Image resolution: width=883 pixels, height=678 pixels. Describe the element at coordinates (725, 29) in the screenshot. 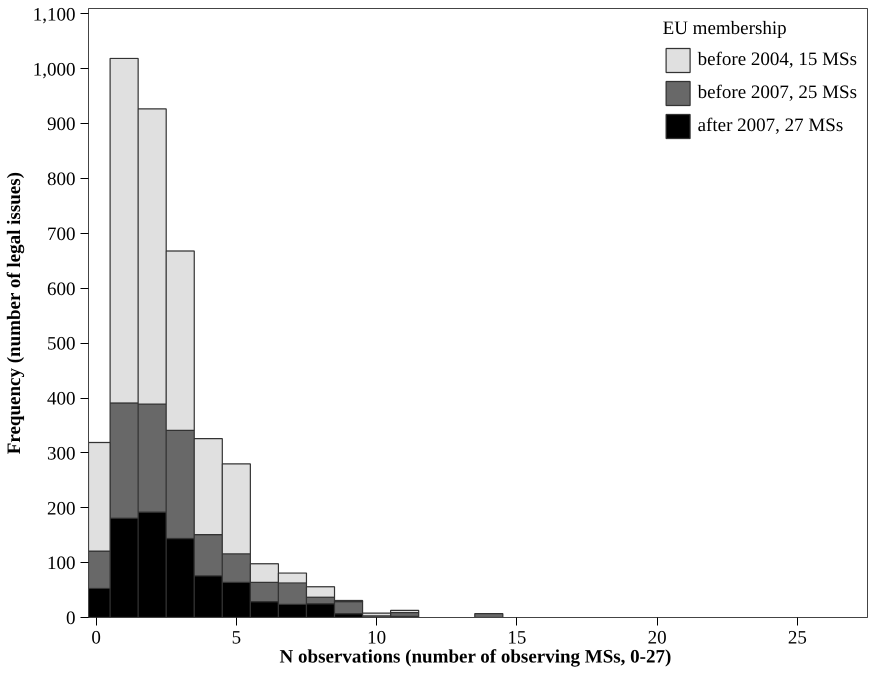

I see `legend-title: EU membership` at that location.